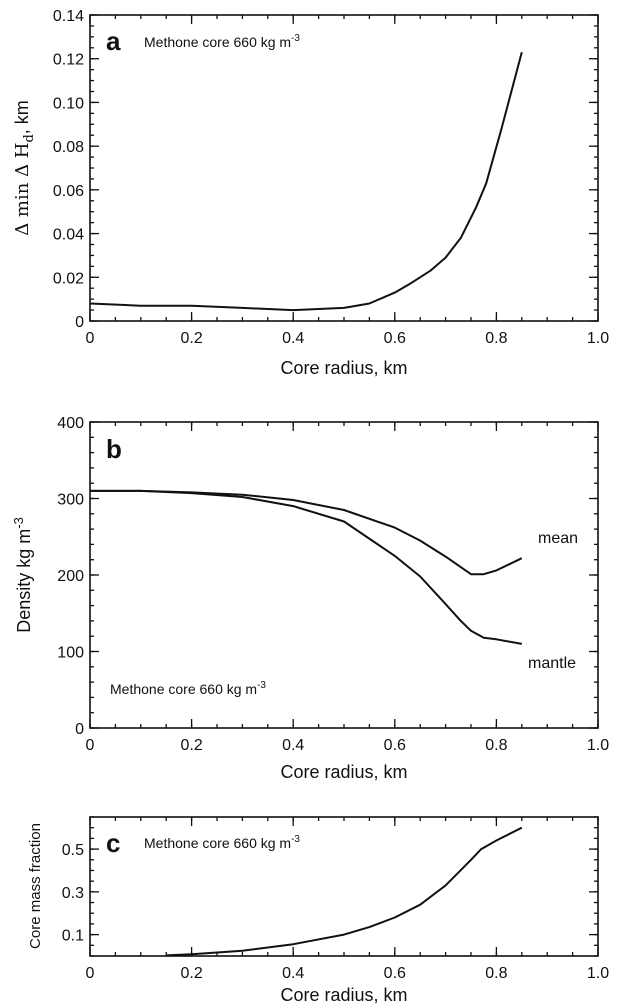 This screenshot has height=1006, width=630. I want to click on series-line-mean, so click(306, 532).